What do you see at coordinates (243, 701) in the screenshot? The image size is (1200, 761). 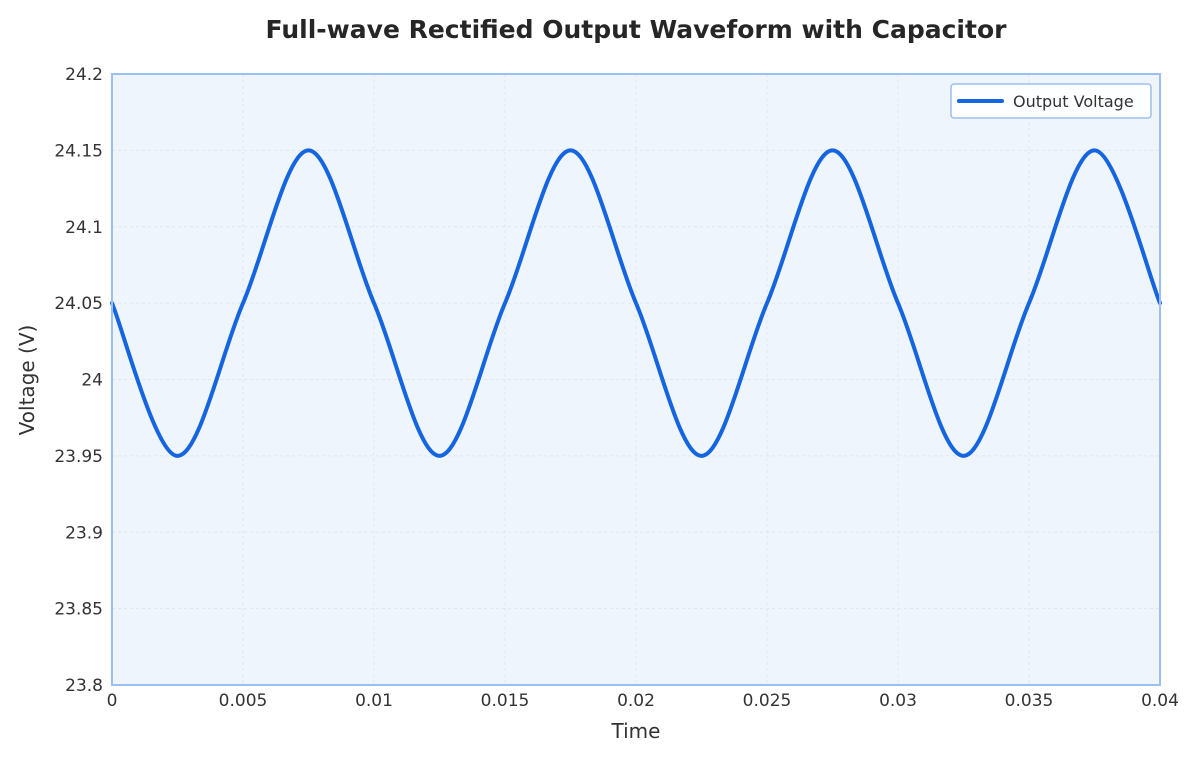 I see `x-tick-label: 0.005` at bounding box center [243, 701].